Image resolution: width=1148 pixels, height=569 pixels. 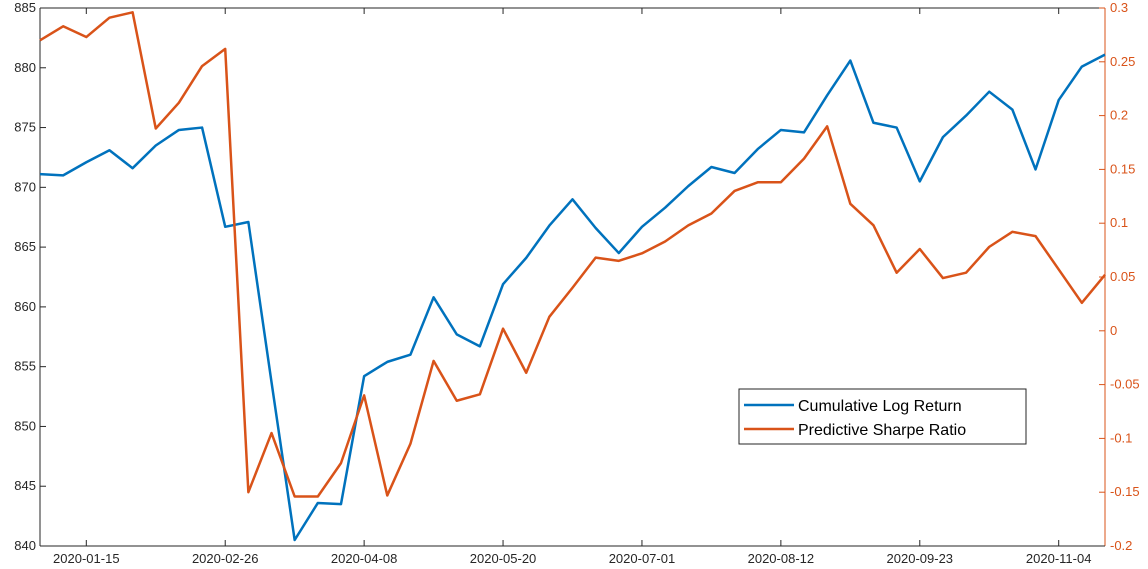 I want to click on left-y-tick-label: 885, so click(x=25, y=7).